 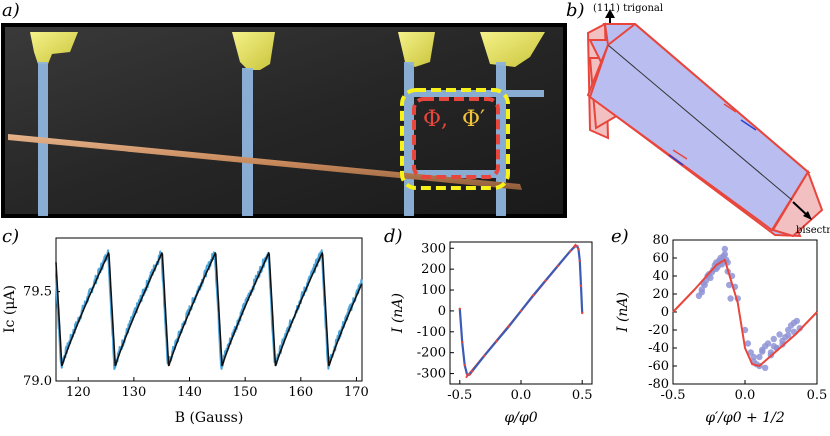 I want to click on chart-d-frame, so click(x=521, y=313).